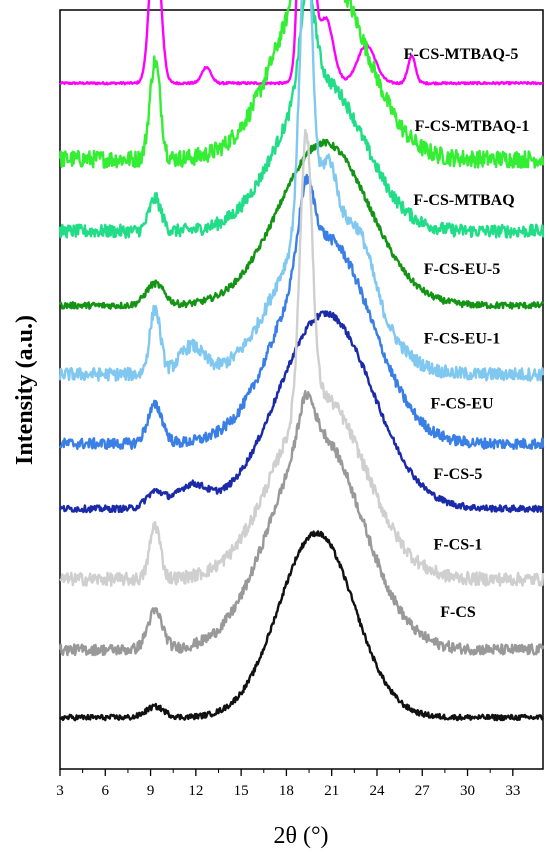  I want to click on x-tick-label: 15, so click(241, 791).